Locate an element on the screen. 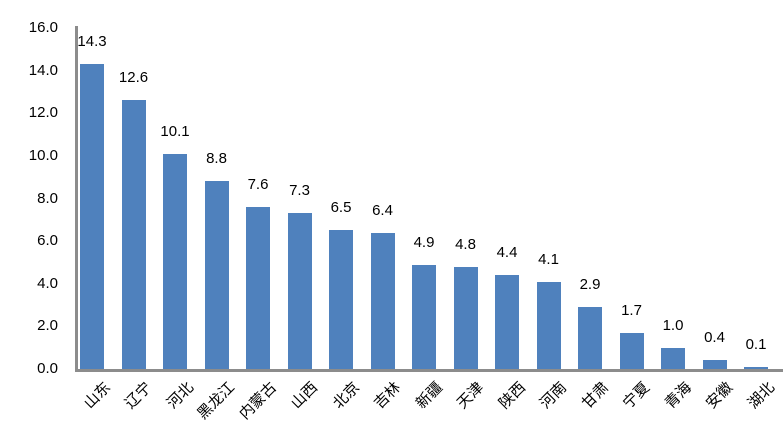  y-tick-label: 14.0 is located at coordinates (43, 70).